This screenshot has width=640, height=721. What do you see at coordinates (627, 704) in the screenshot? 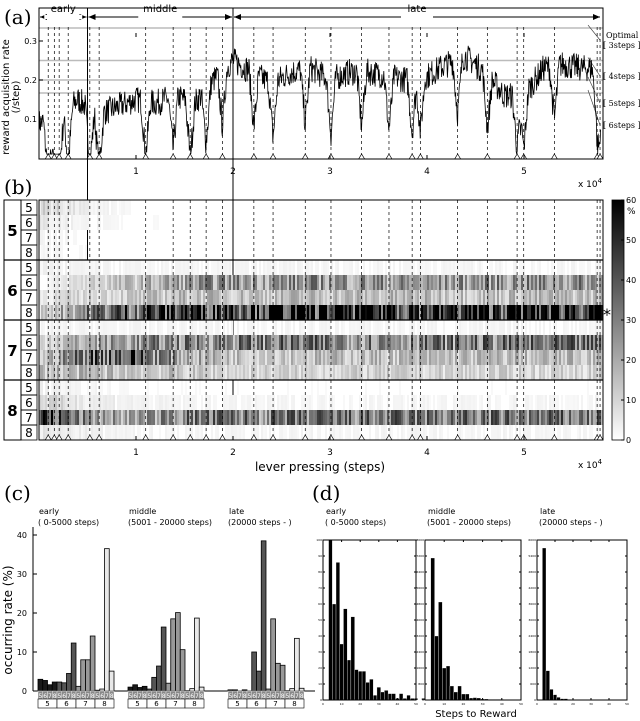
I see `x-tick-label: 50` at bounding box center [627, 704].